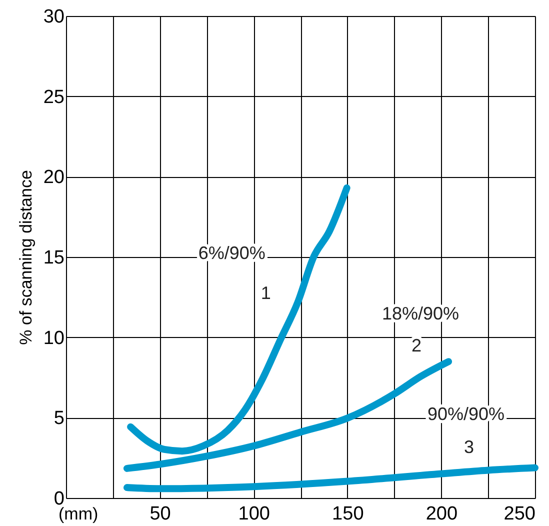 This screenshot has width=549, height=526. What do you see at coordinates (442, 514) in the screenshot?
I see `x-tick-label: 200` at bounding box center [442, 514].